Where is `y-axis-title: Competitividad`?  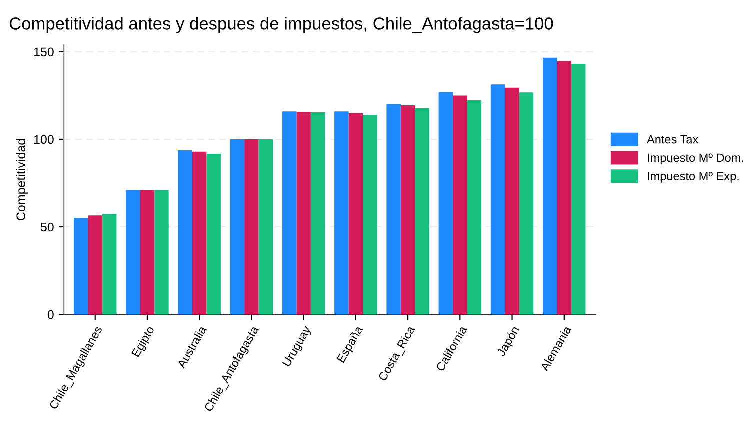 y-axis-title: Competitividad is located at coordinates (22, 179).